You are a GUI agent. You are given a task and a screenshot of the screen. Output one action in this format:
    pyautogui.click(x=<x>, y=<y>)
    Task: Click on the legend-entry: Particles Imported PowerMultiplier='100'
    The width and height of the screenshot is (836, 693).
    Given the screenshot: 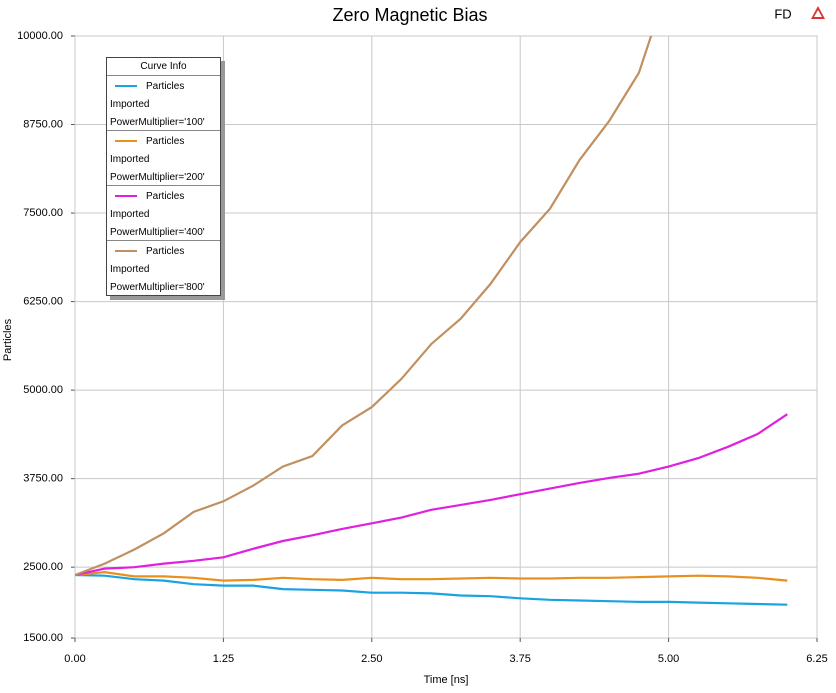 What is the action you would take?
    pyautogui.click(x=163, y=103)
    